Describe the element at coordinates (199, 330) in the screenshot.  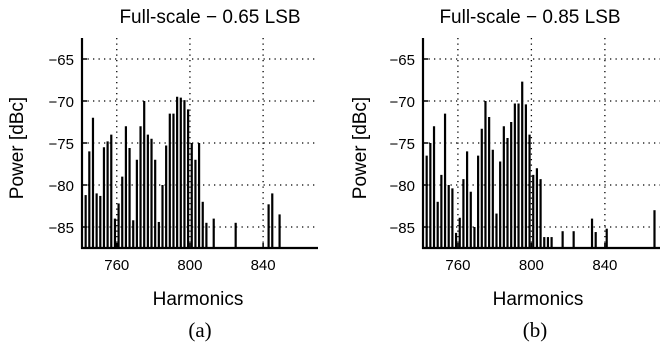
I see `panel-caption: (a)` at that location.